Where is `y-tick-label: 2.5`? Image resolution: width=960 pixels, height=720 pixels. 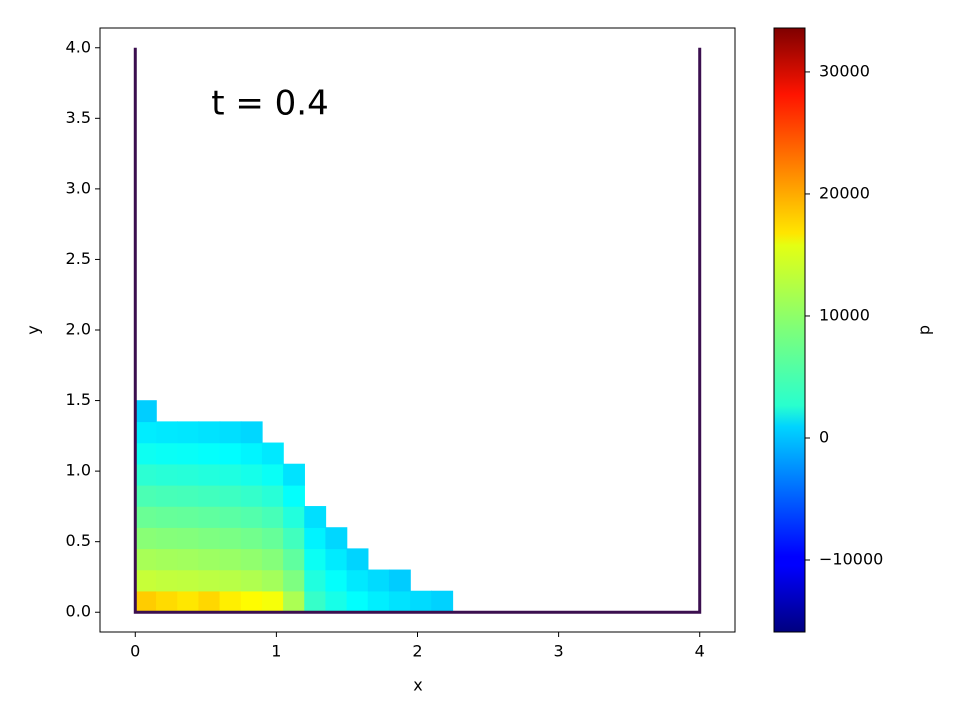 y-tick-label: 2.5 is located at coordinates (78, 258).